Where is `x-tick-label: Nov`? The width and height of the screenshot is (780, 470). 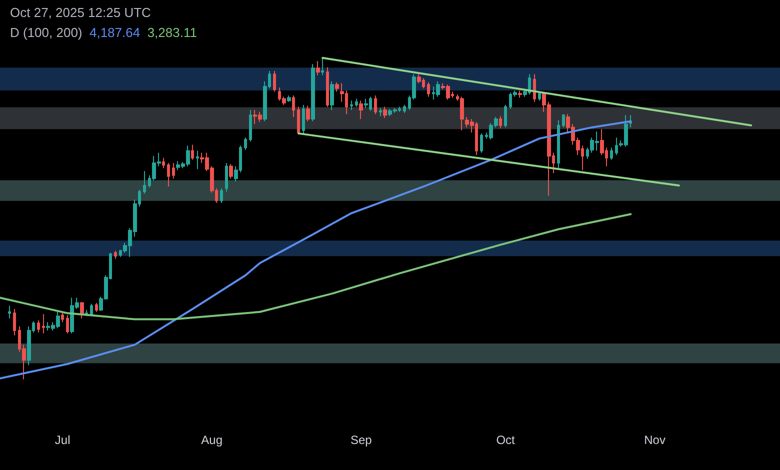
x-tick-label: Nov is located at coordinates (655, 440).